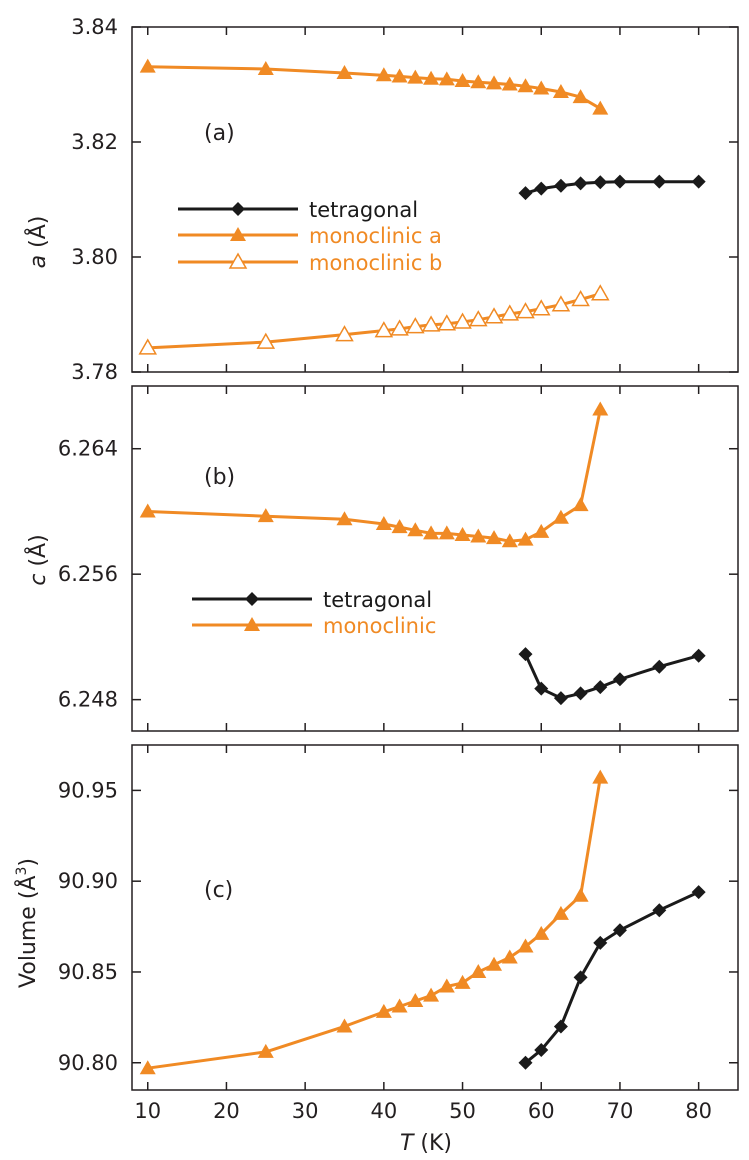  Describe the element at coordinates (238, 209) in the screenshot. I see `legend-a-tetragonal-marker` at that location.